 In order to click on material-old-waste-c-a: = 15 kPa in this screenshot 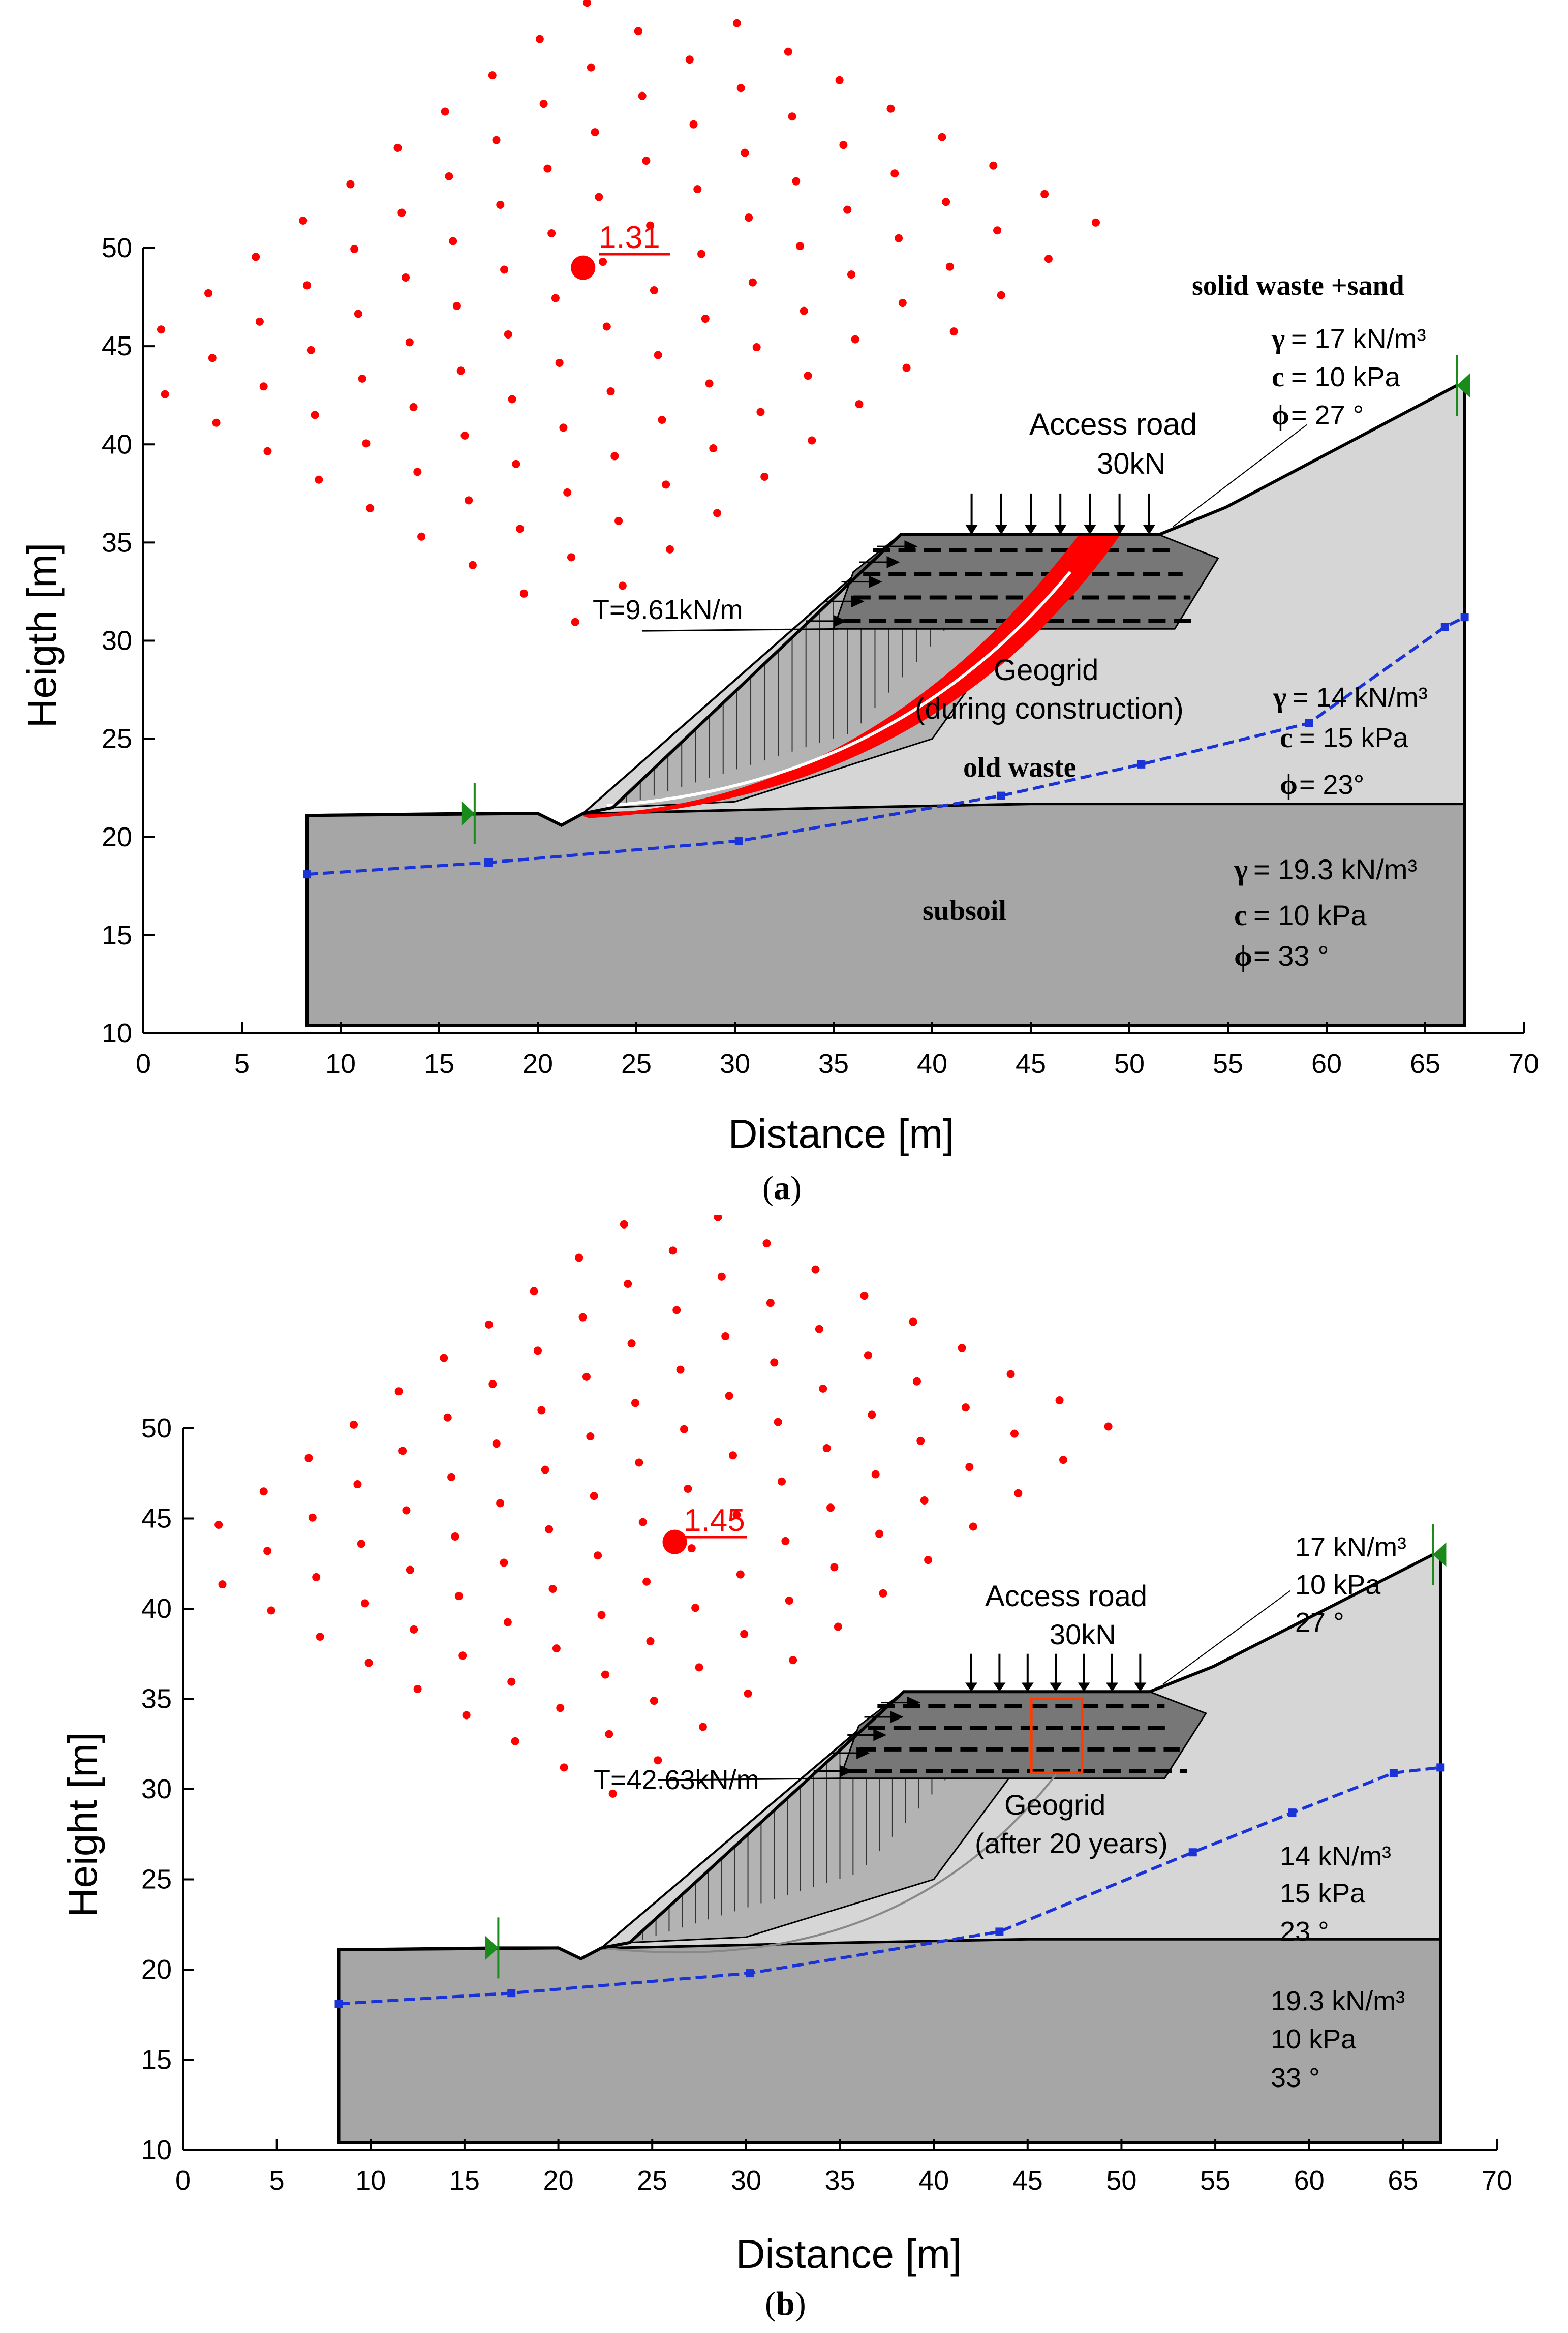, I will do `click(1354, 738)`.